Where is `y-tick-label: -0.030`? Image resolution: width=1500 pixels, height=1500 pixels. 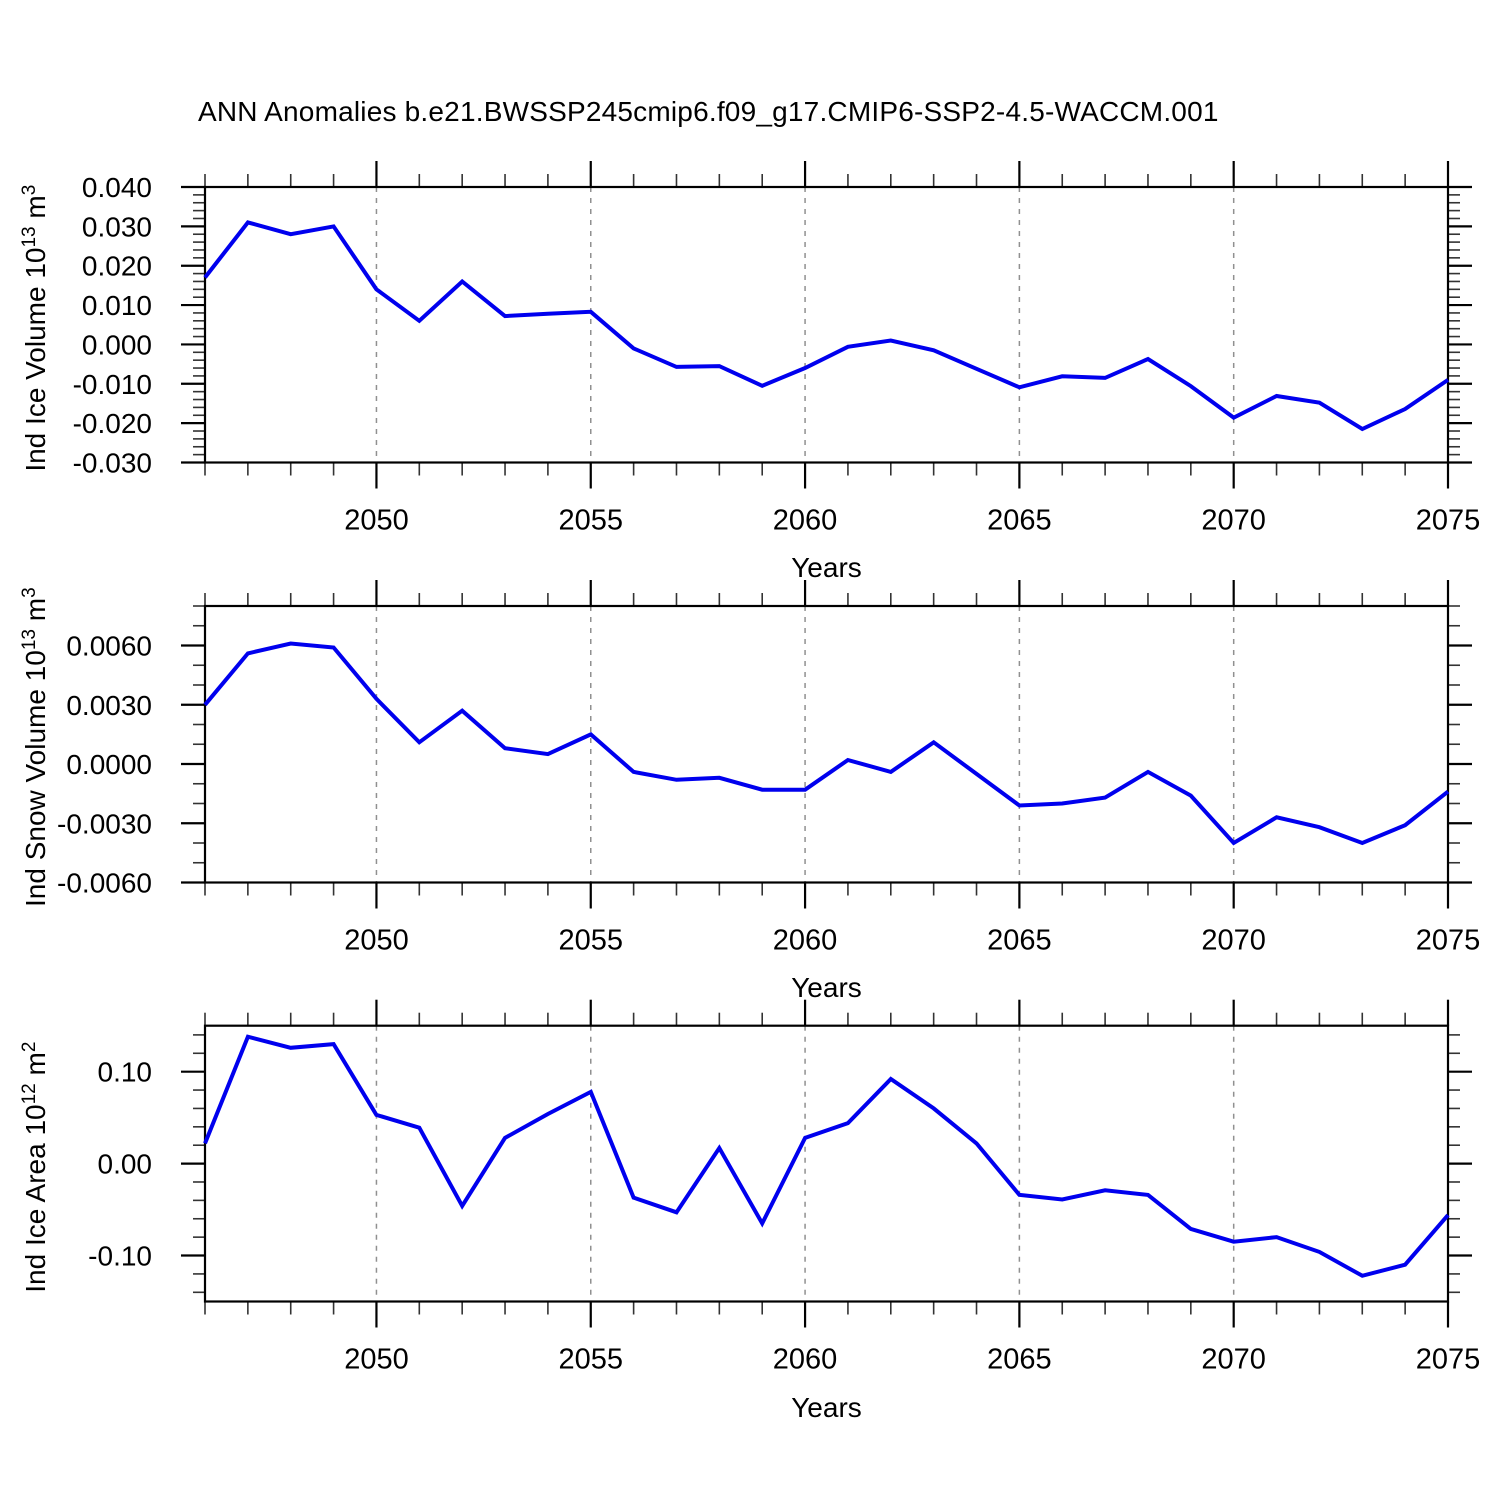 y-tick-label: -0.030 is located at coordinates (112, 463).